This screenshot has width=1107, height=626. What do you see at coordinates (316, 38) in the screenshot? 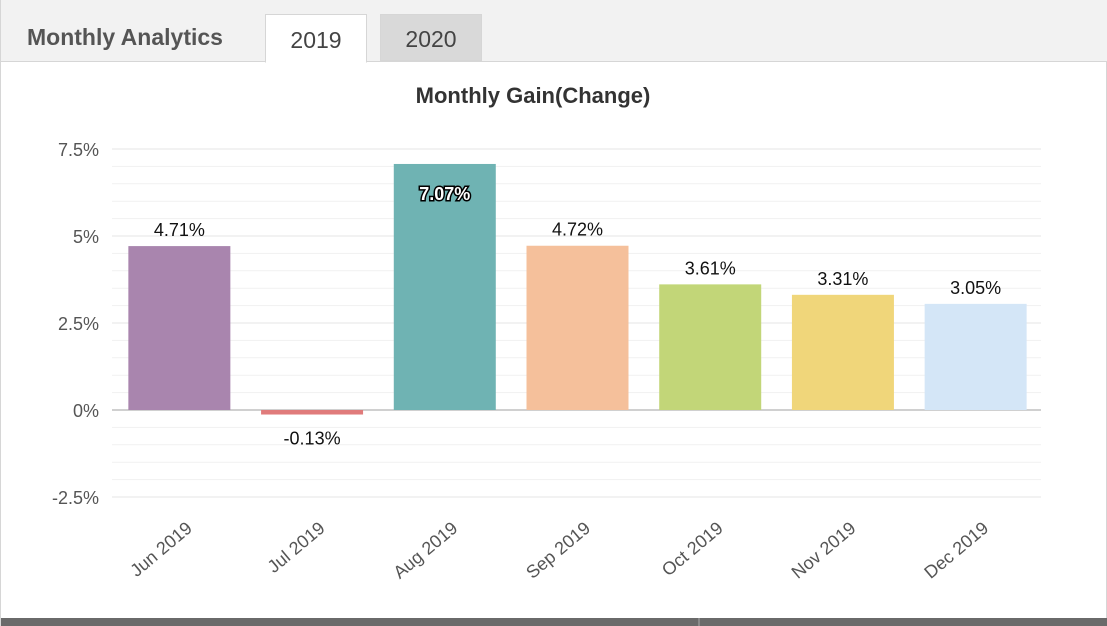
I see `tab-2019: 2019` at bounding box center [316, 38].